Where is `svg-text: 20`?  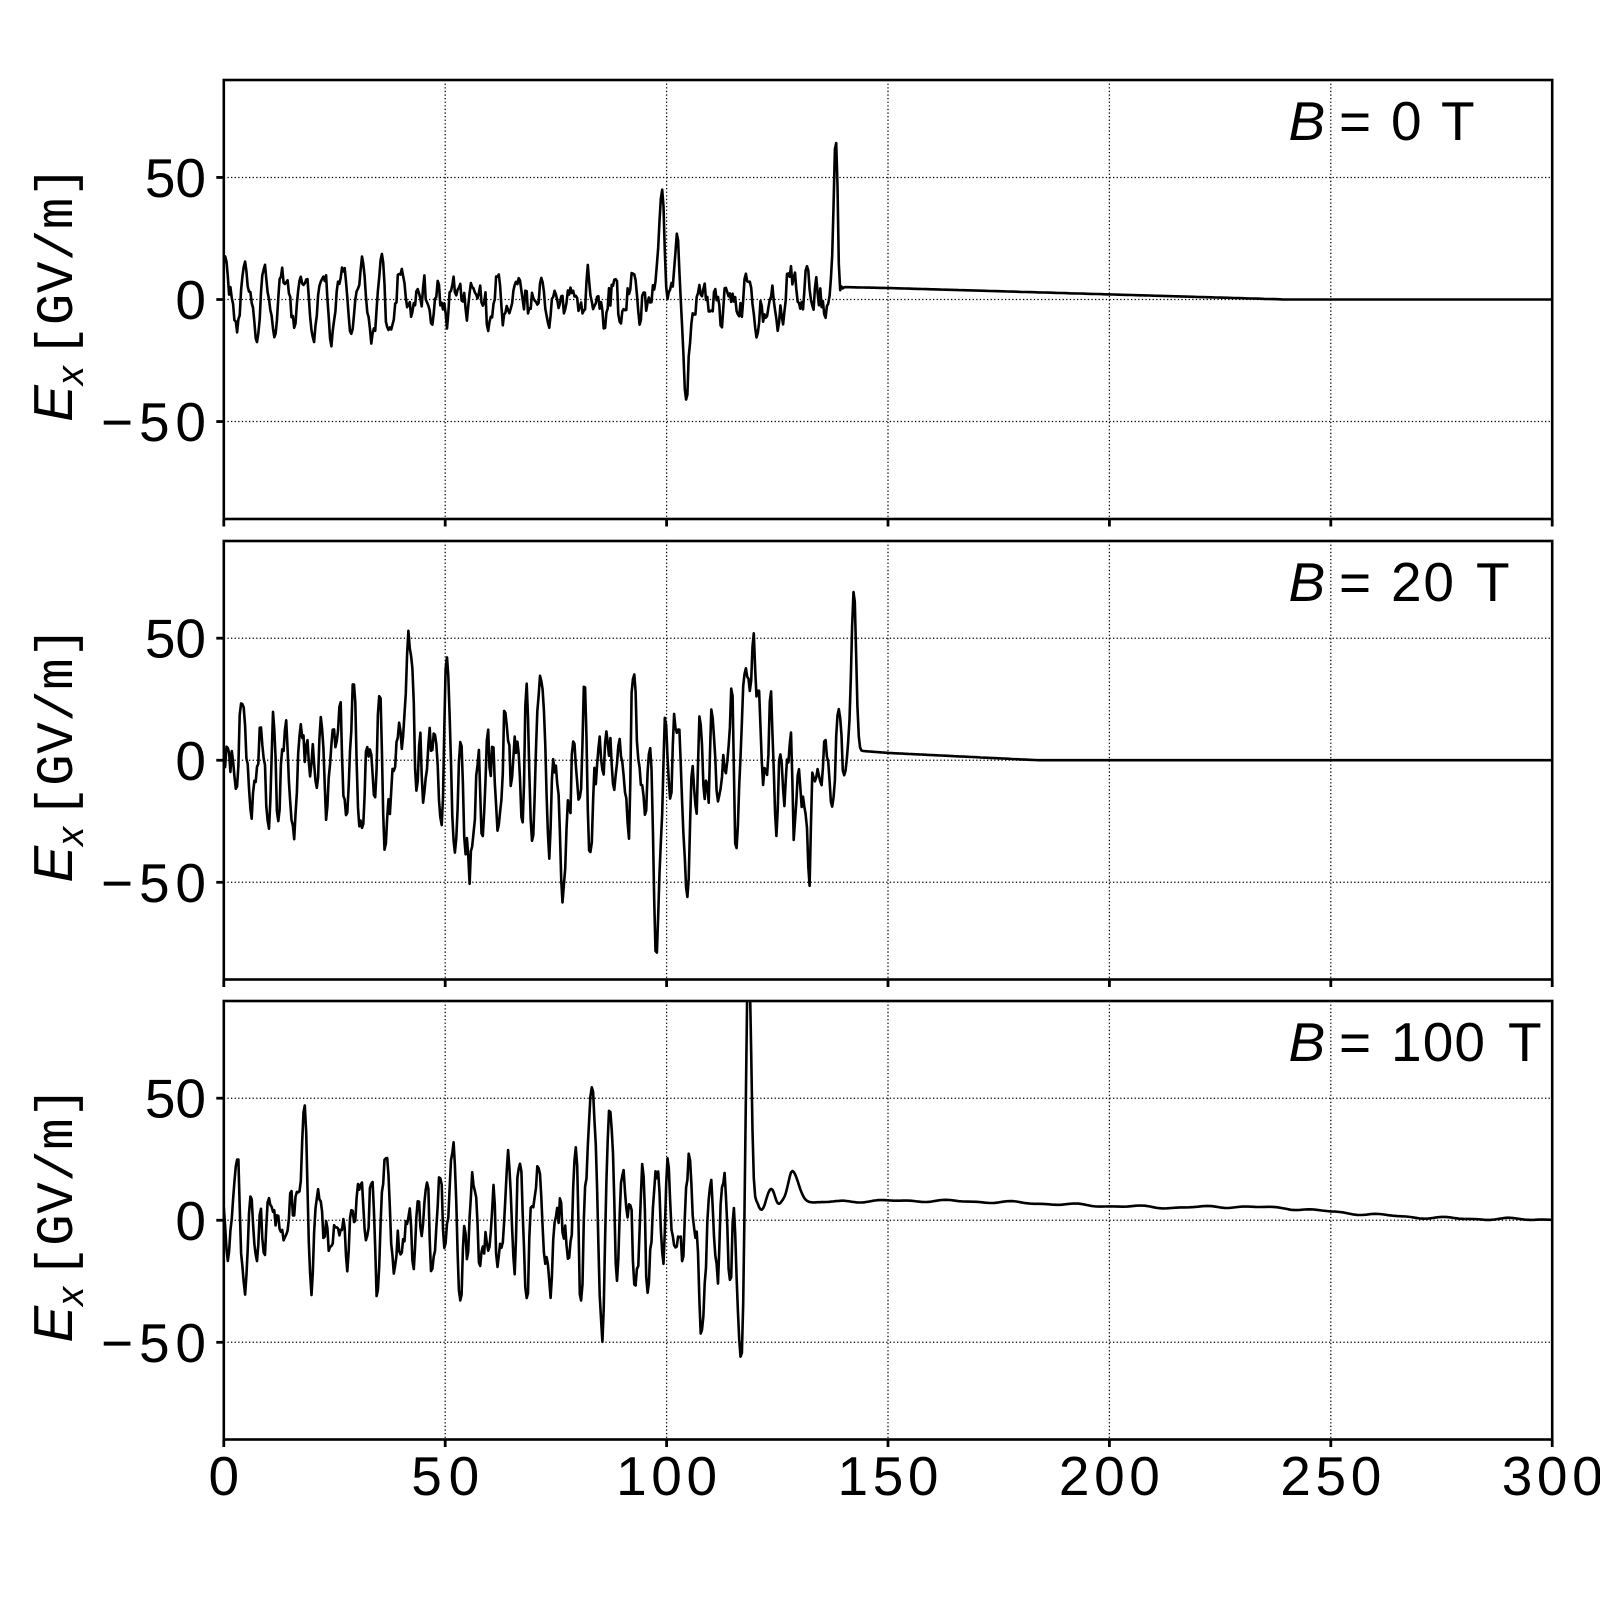
svg-text: 20 is located at coordinates (1422, 582).